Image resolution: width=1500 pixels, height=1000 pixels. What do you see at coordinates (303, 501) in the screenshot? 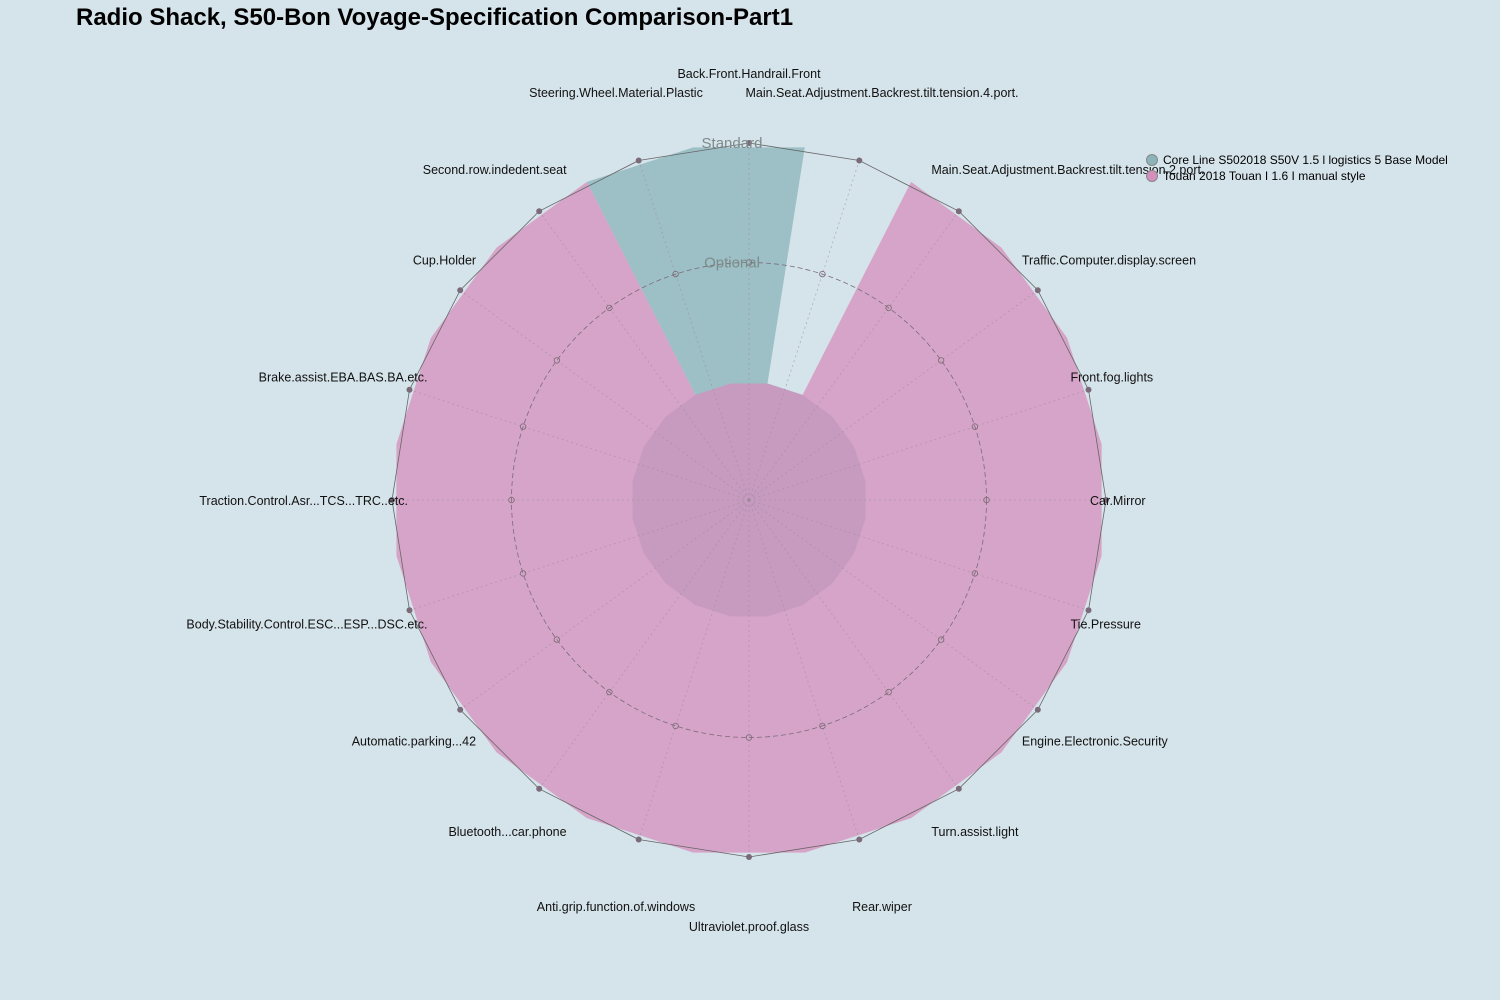
I see `category-label: Traction.Control.Asr...TCS...TRC..etc.` at bounding box center [303, 501].